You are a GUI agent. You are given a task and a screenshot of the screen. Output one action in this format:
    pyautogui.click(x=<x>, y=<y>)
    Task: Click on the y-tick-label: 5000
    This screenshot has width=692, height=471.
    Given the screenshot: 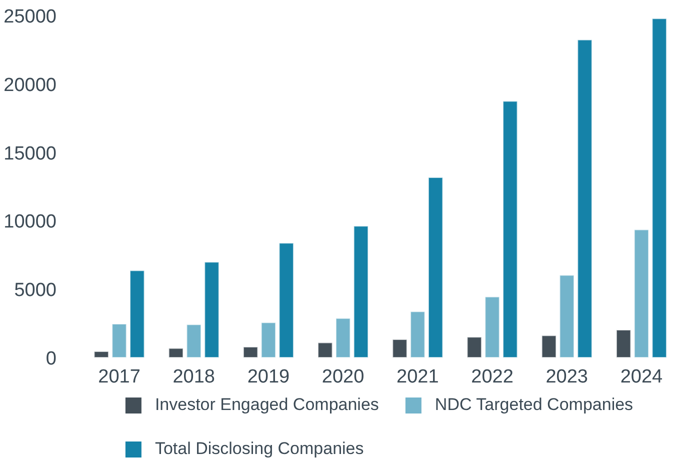 What is the action you would take?
    pyautogui.click(x=35, y=291)
    